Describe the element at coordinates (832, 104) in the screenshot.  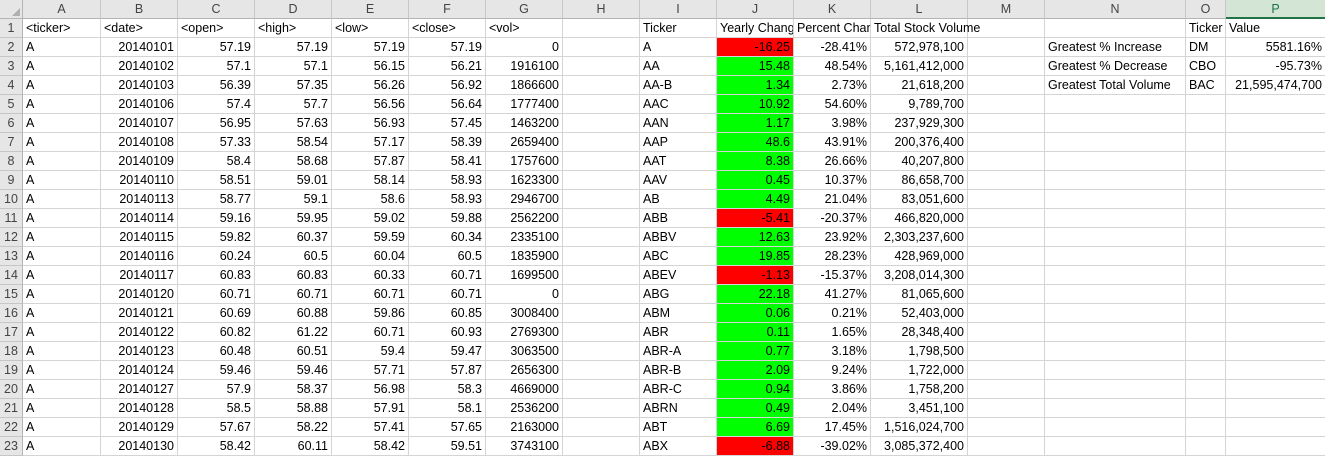
I see `summary-percent-change: 54.60%` at that location.